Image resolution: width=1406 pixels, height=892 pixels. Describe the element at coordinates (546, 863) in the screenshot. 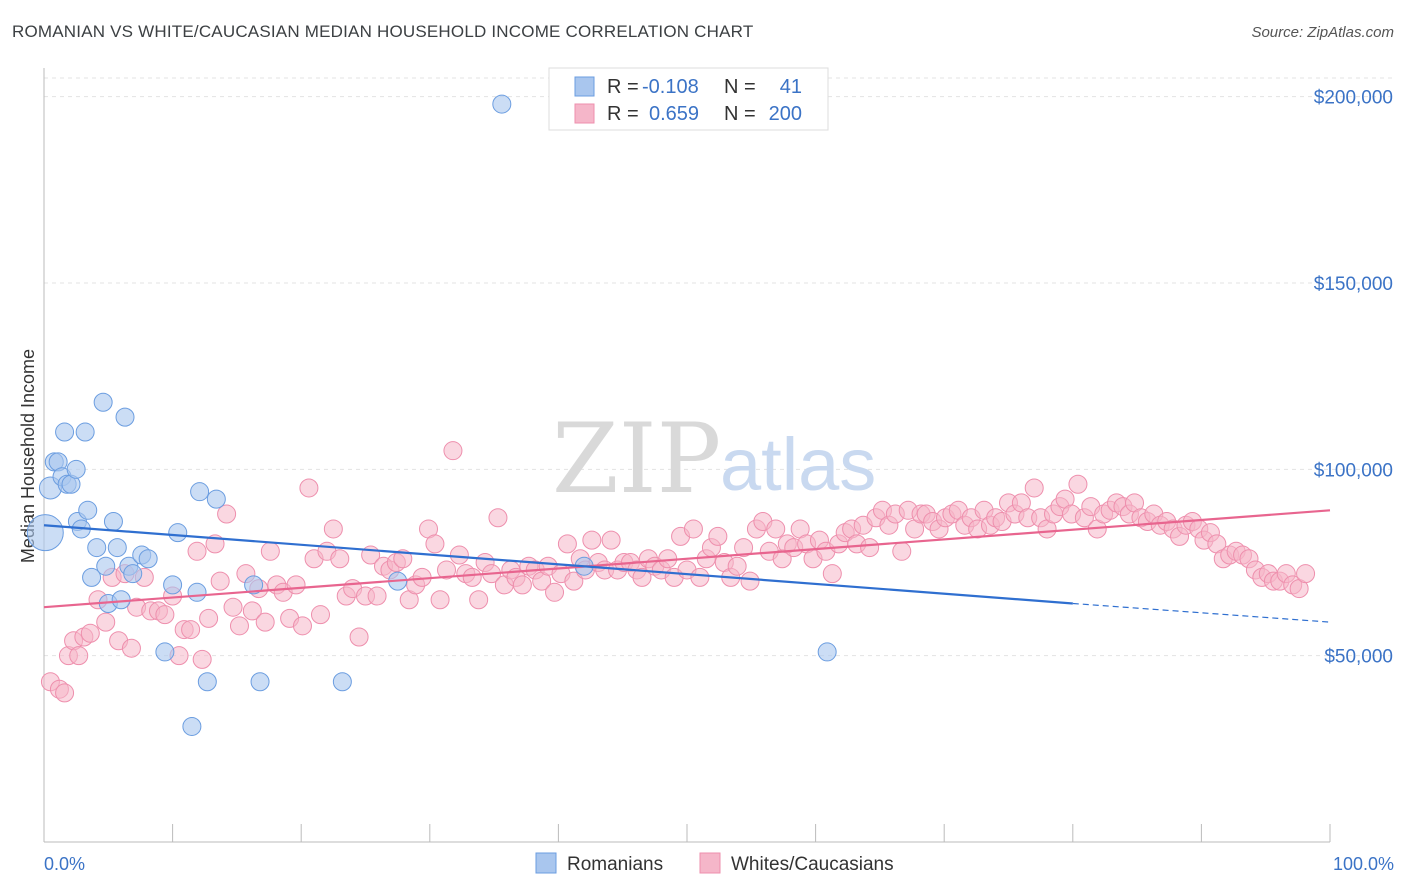

I see `legend-bottom-romanians-swatch` at that location.